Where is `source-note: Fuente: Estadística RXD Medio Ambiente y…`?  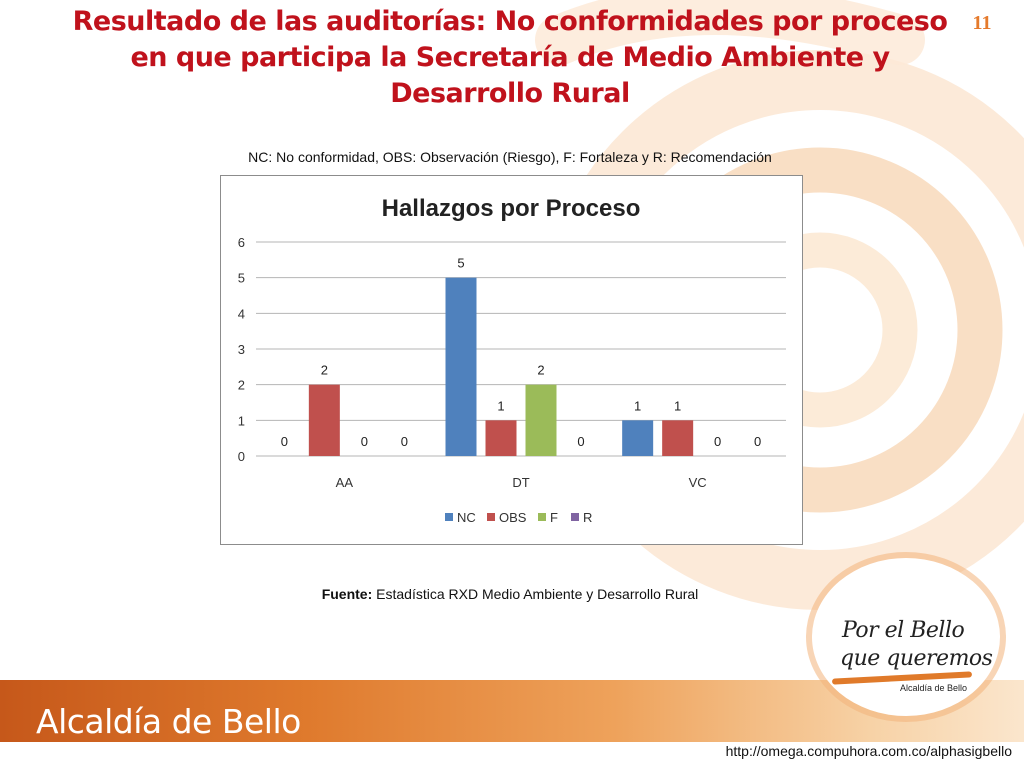 source-note: Fuente: Estadística RXD Medio Ambiente y… is located at coordinates (510, 594).